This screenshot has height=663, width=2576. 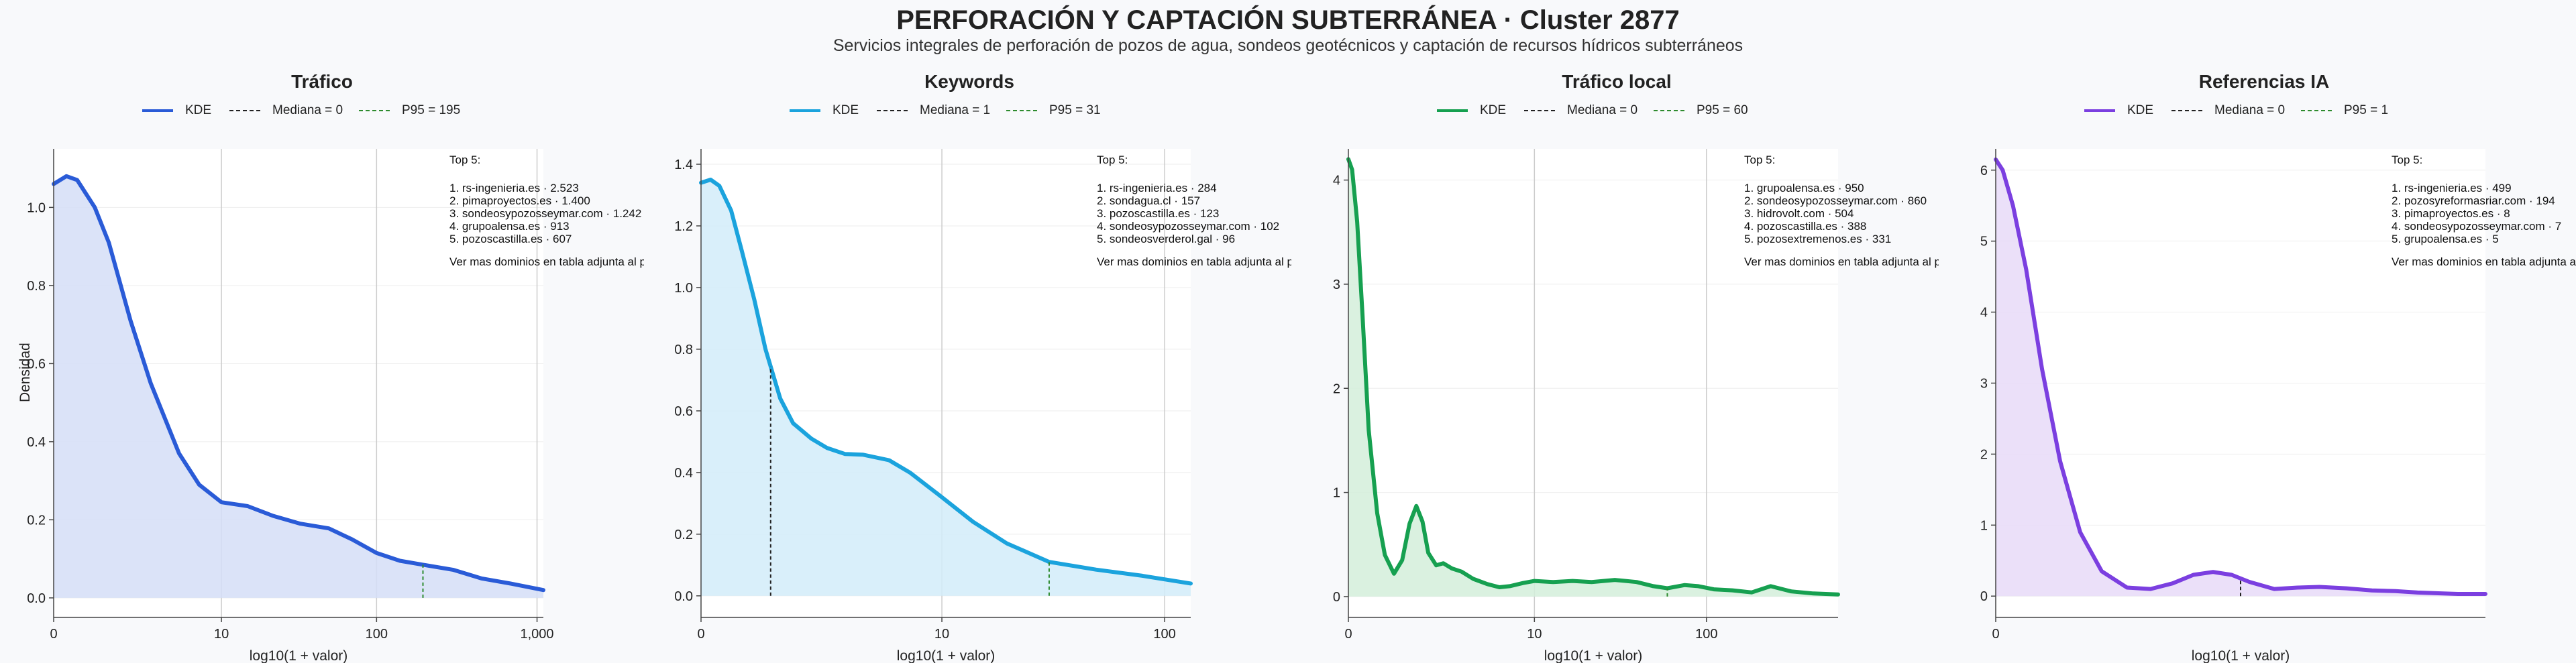 What do you see at coordinates (1817, 239) in the screenshot?
I see `top5-item: 5. pozosextremenos.es · 331` at bounding box center [1817, 239].